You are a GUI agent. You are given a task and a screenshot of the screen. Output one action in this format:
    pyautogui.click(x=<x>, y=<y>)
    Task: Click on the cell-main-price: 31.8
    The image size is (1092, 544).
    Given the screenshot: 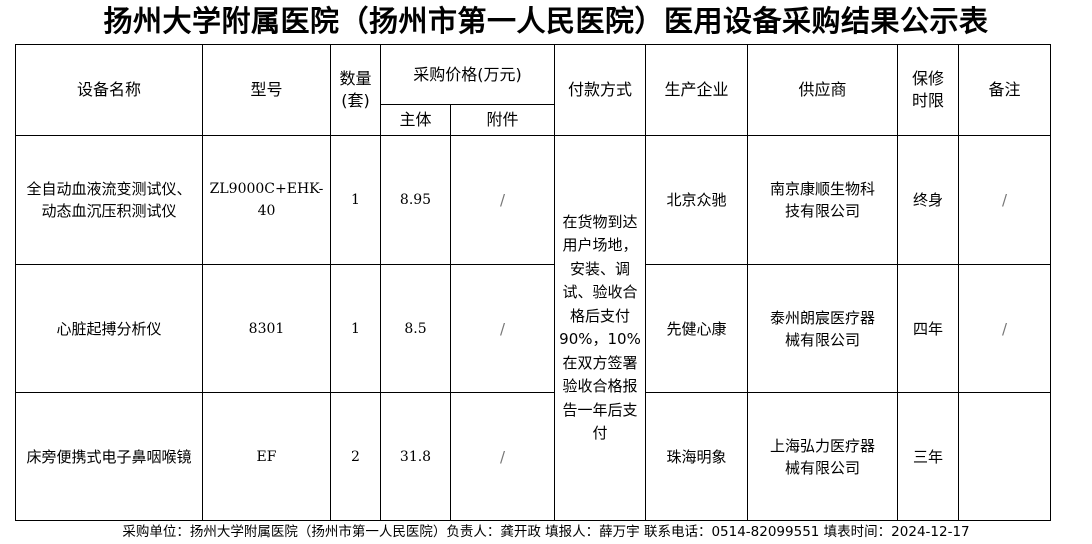 What is the action you would take?
    pyautogui.click(x=415, y=456)
    